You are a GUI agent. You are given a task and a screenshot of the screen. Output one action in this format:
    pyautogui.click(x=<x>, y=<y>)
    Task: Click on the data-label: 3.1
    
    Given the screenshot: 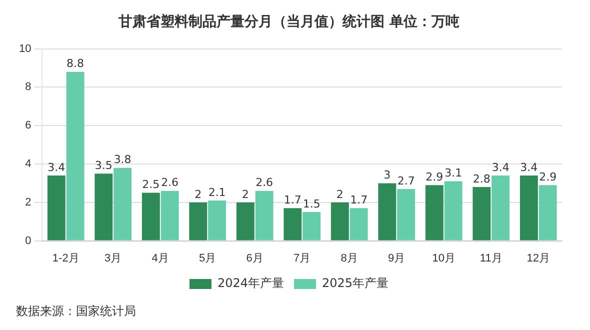 What is the action you would take?
    pyautogui.click(x=453, y=173)
    